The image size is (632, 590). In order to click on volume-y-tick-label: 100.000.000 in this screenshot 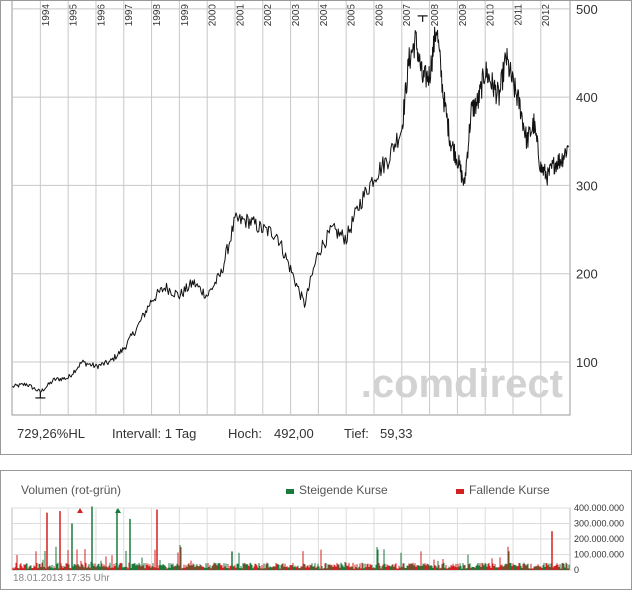, I will do `click(599, 555)`.